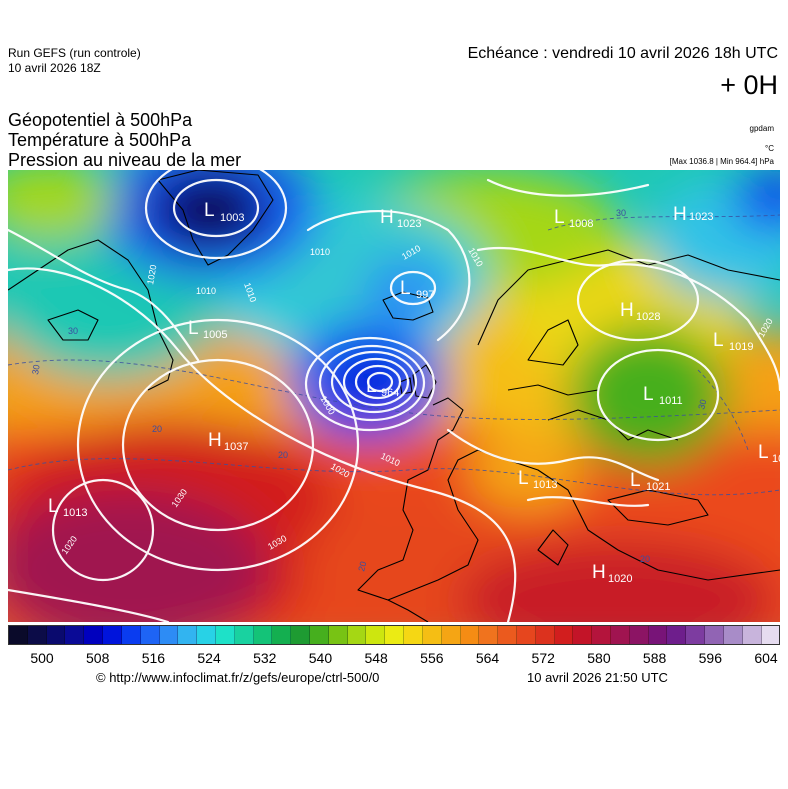 The height and width of the screenshot is (789, 788). I want to click on pressure-max-min: [Max 1036.8 | Min 964.4] hPa, so click(721, 161).